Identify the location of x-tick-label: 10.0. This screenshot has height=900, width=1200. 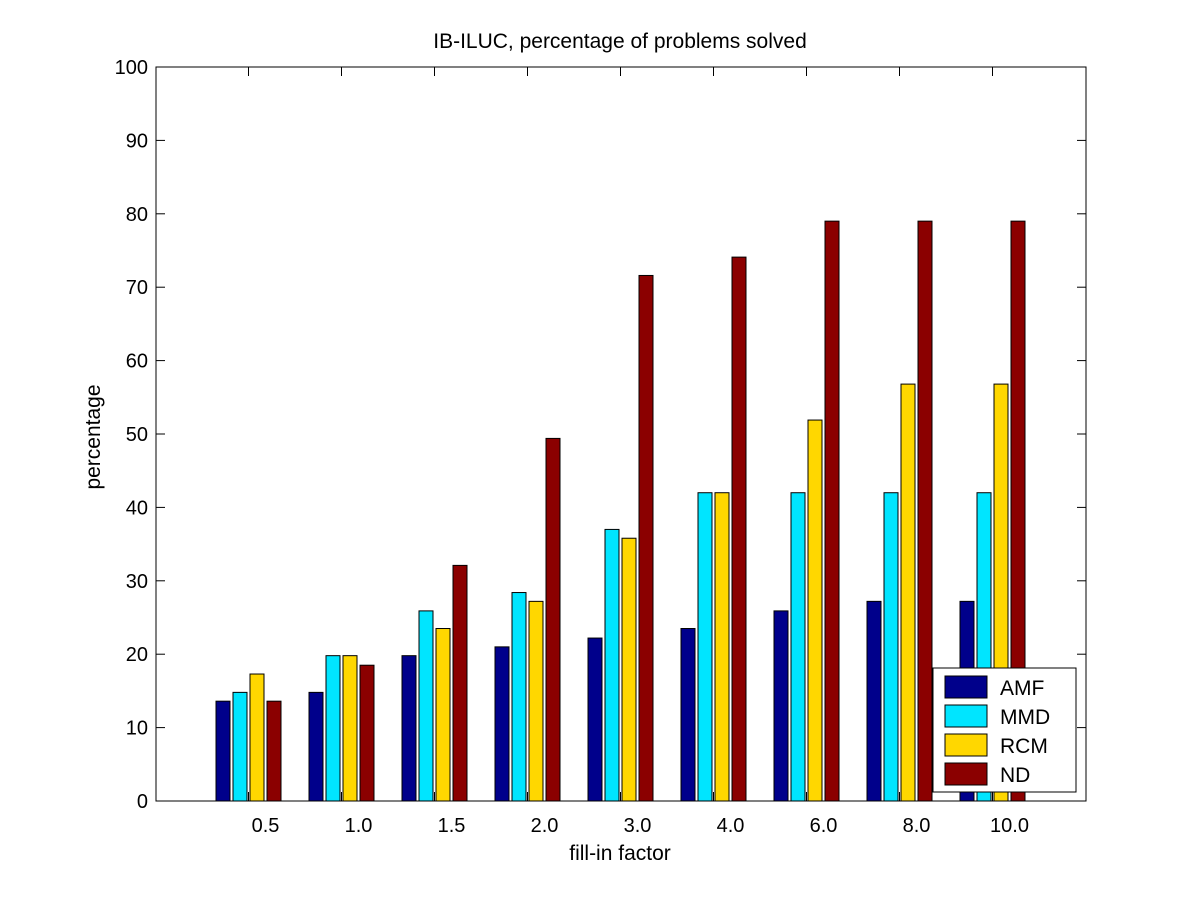
(1009, 826).